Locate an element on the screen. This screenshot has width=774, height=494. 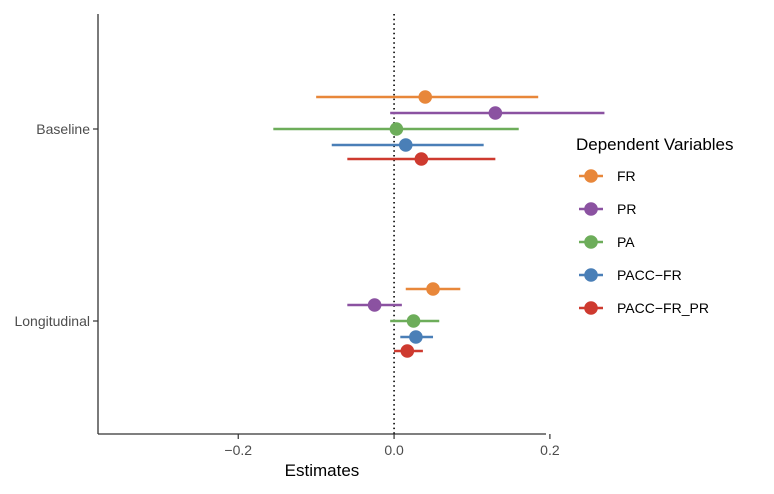
x-tick-label: 0.0 is located at coordinates (394, 450).